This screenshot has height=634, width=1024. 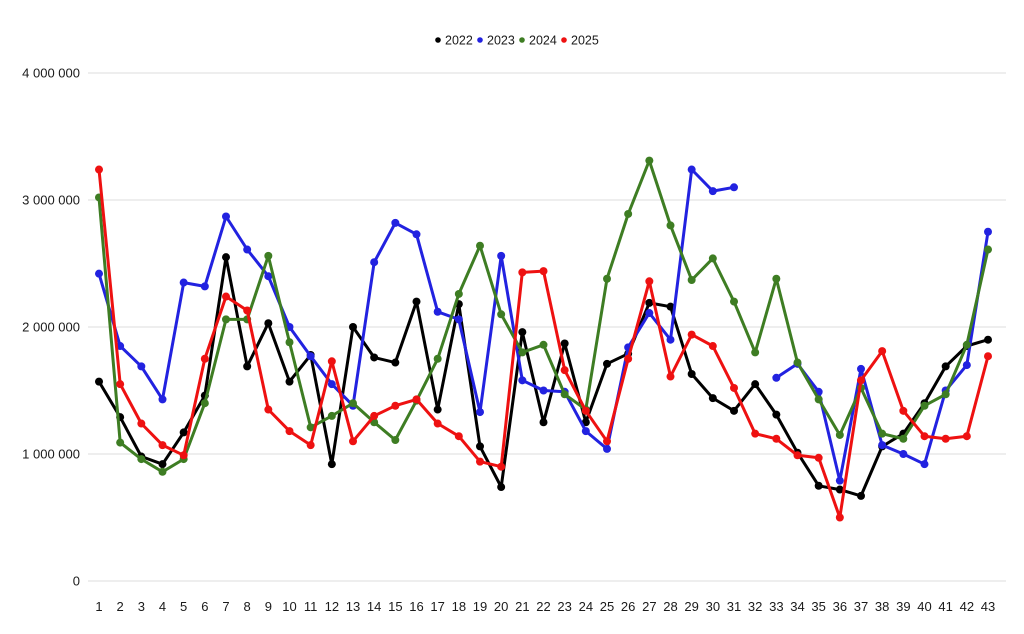 I want to click on x-axis-tick-label: 23, so click(x=564, y=606).